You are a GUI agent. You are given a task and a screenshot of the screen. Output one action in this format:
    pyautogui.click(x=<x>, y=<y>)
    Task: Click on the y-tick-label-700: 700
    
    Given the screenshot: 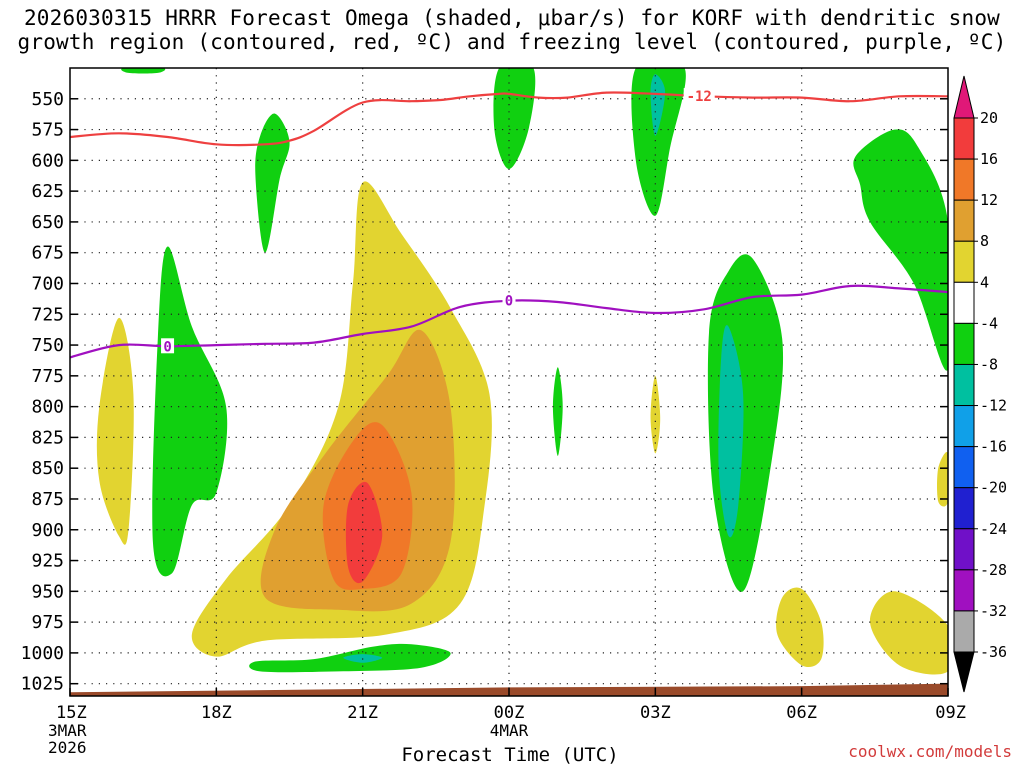 What is the action you would take?
    pyautogui.click(x=47, y=283)
    